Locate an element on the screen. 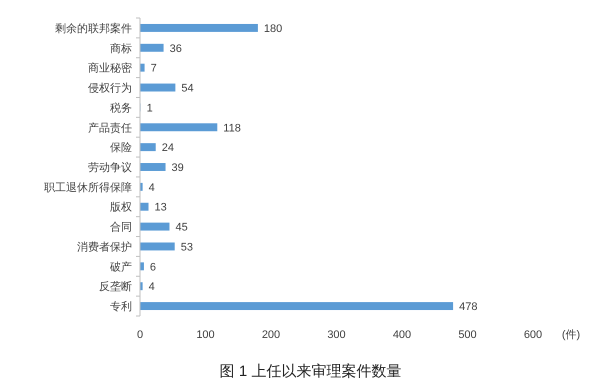  y-tick-label: 税务 is located at coordinates (121, 107).